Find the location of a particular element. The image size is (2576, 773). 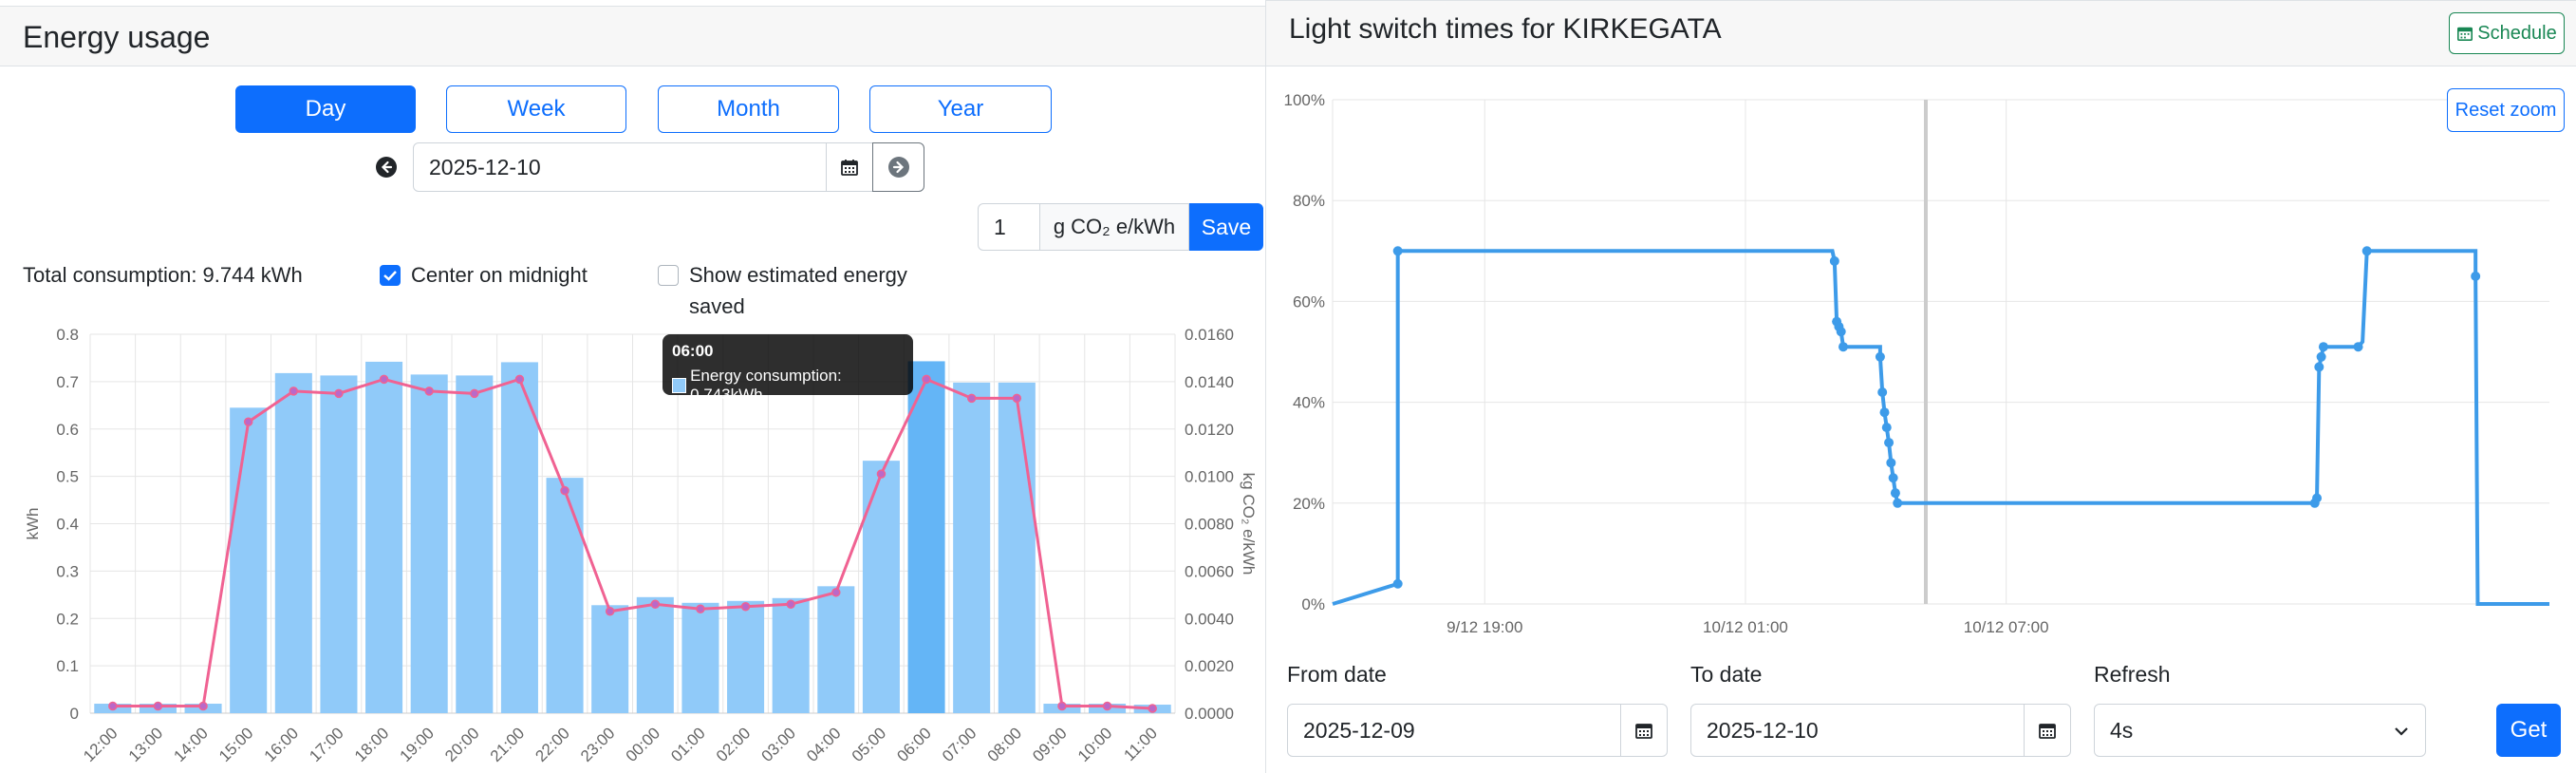

tab-year: Year is located at coordinates (961, 109).